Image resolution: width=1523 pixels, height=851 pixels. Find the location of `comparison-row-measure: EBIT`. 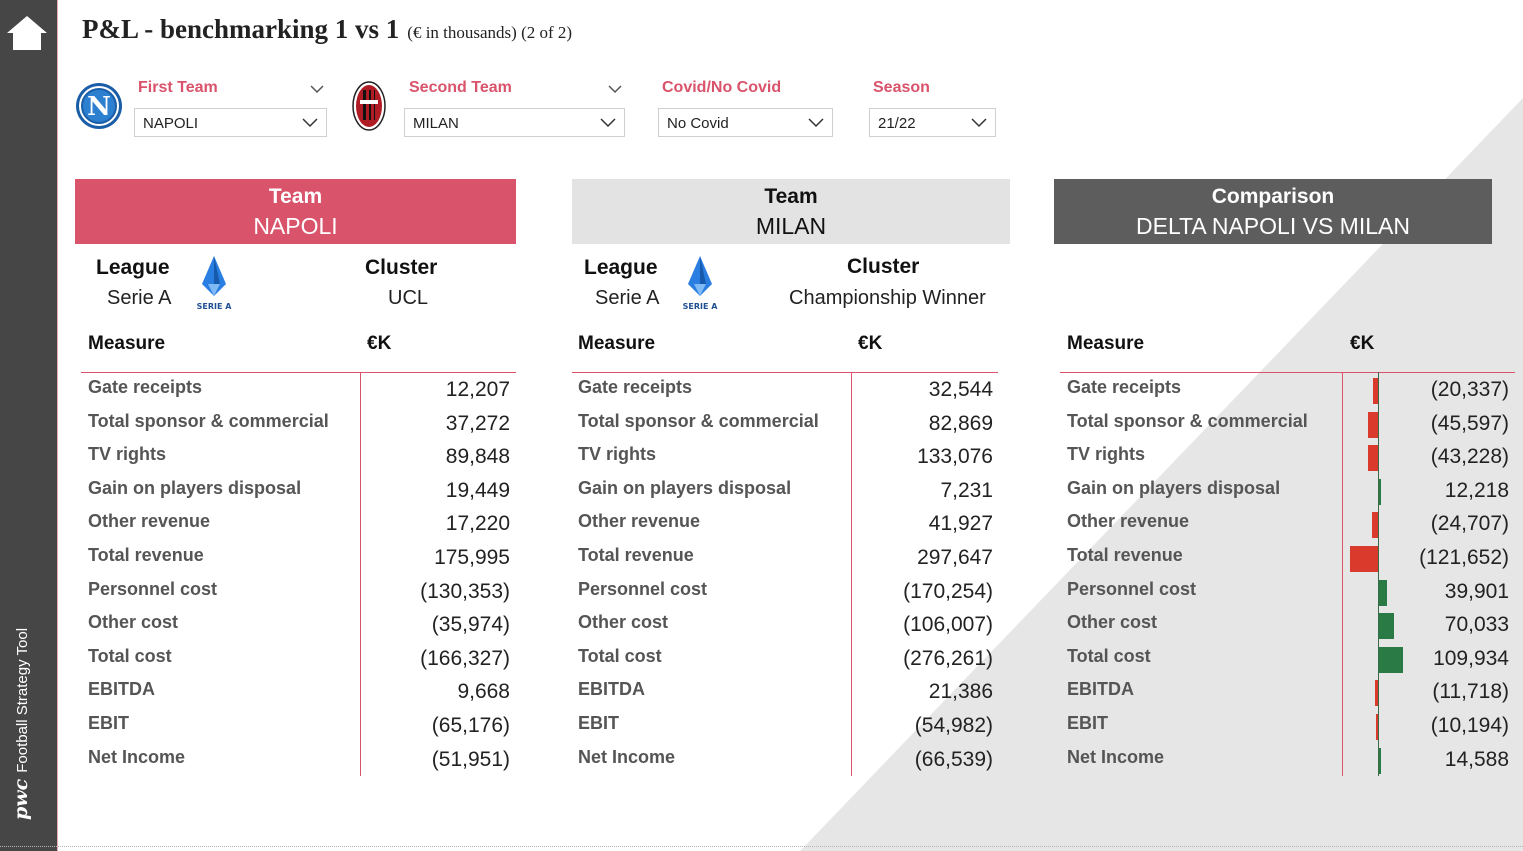

comparison-row-measure: EBIT is located at coordinates (1088, 723).